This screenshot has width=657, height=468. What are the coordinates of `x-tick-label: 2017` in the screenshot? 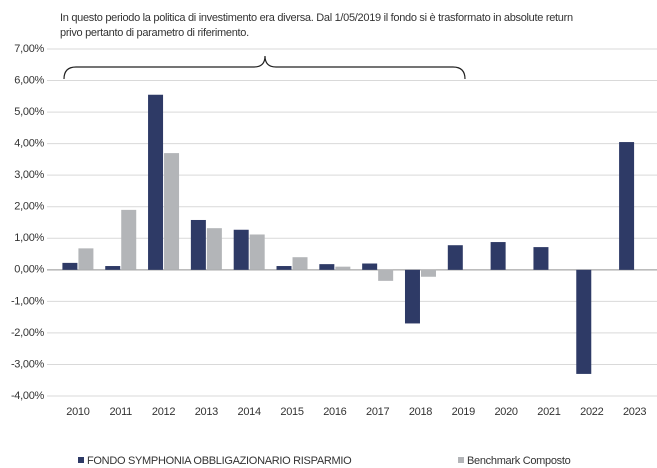 It's located at (377, 412).